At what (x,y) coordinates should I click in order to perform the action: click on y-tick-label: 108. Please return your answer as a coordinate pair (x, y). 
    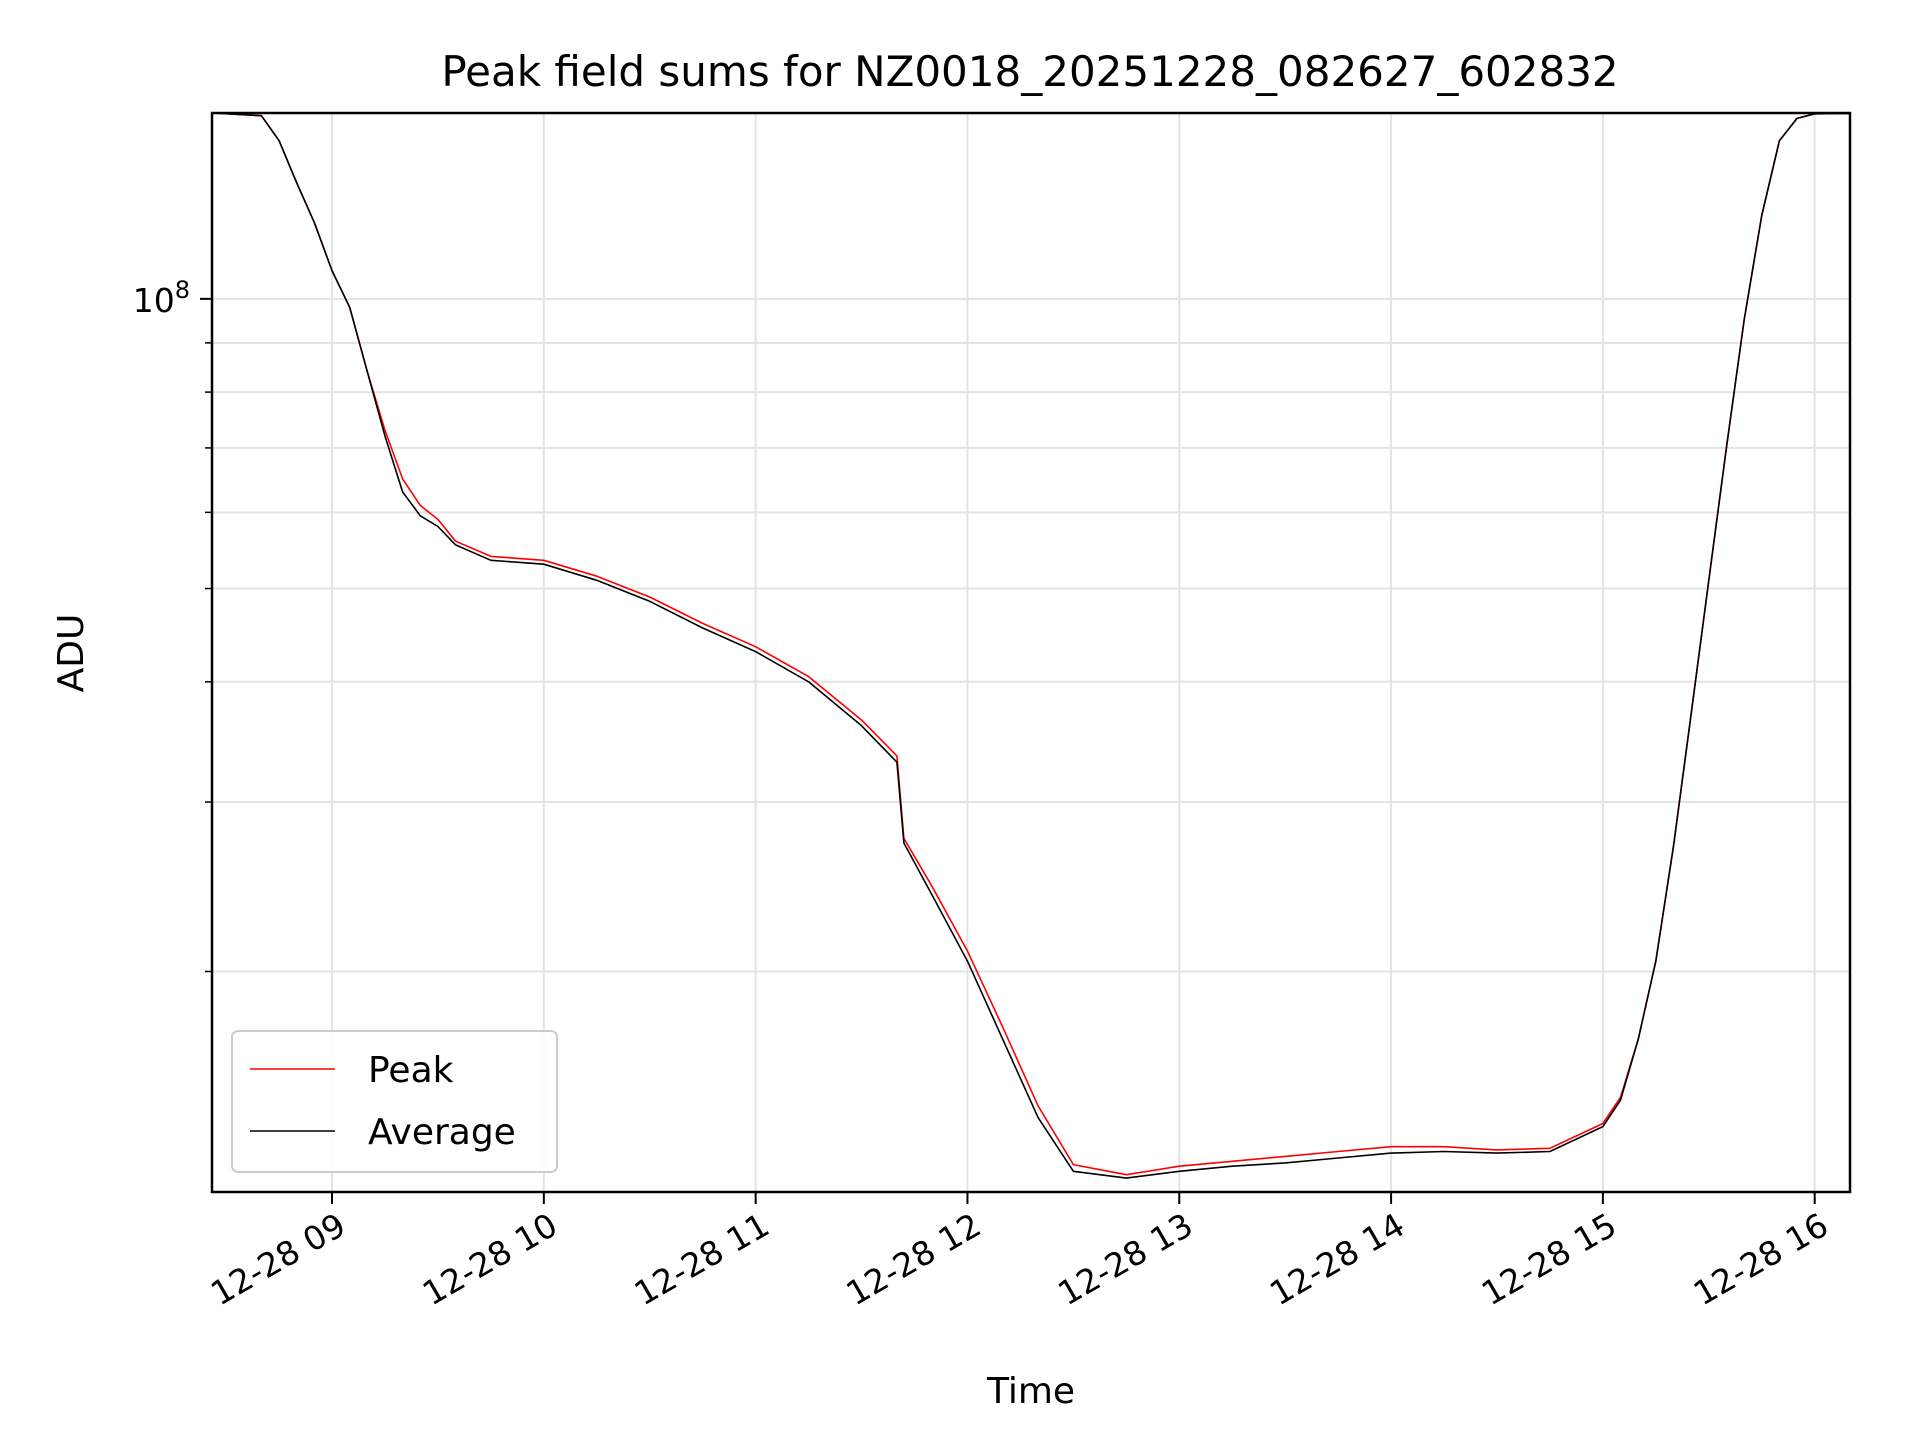
    Looking at the image, I should click on (161, 298).